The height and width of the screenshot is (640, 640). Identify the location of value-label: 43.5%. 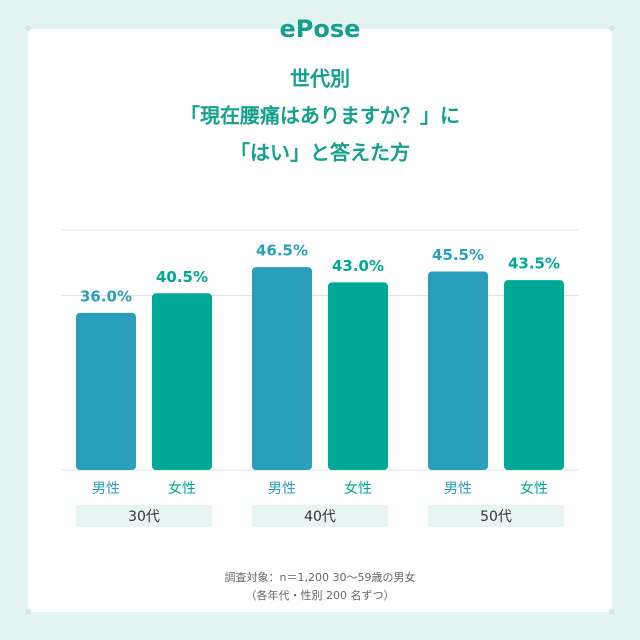
(534, 264).